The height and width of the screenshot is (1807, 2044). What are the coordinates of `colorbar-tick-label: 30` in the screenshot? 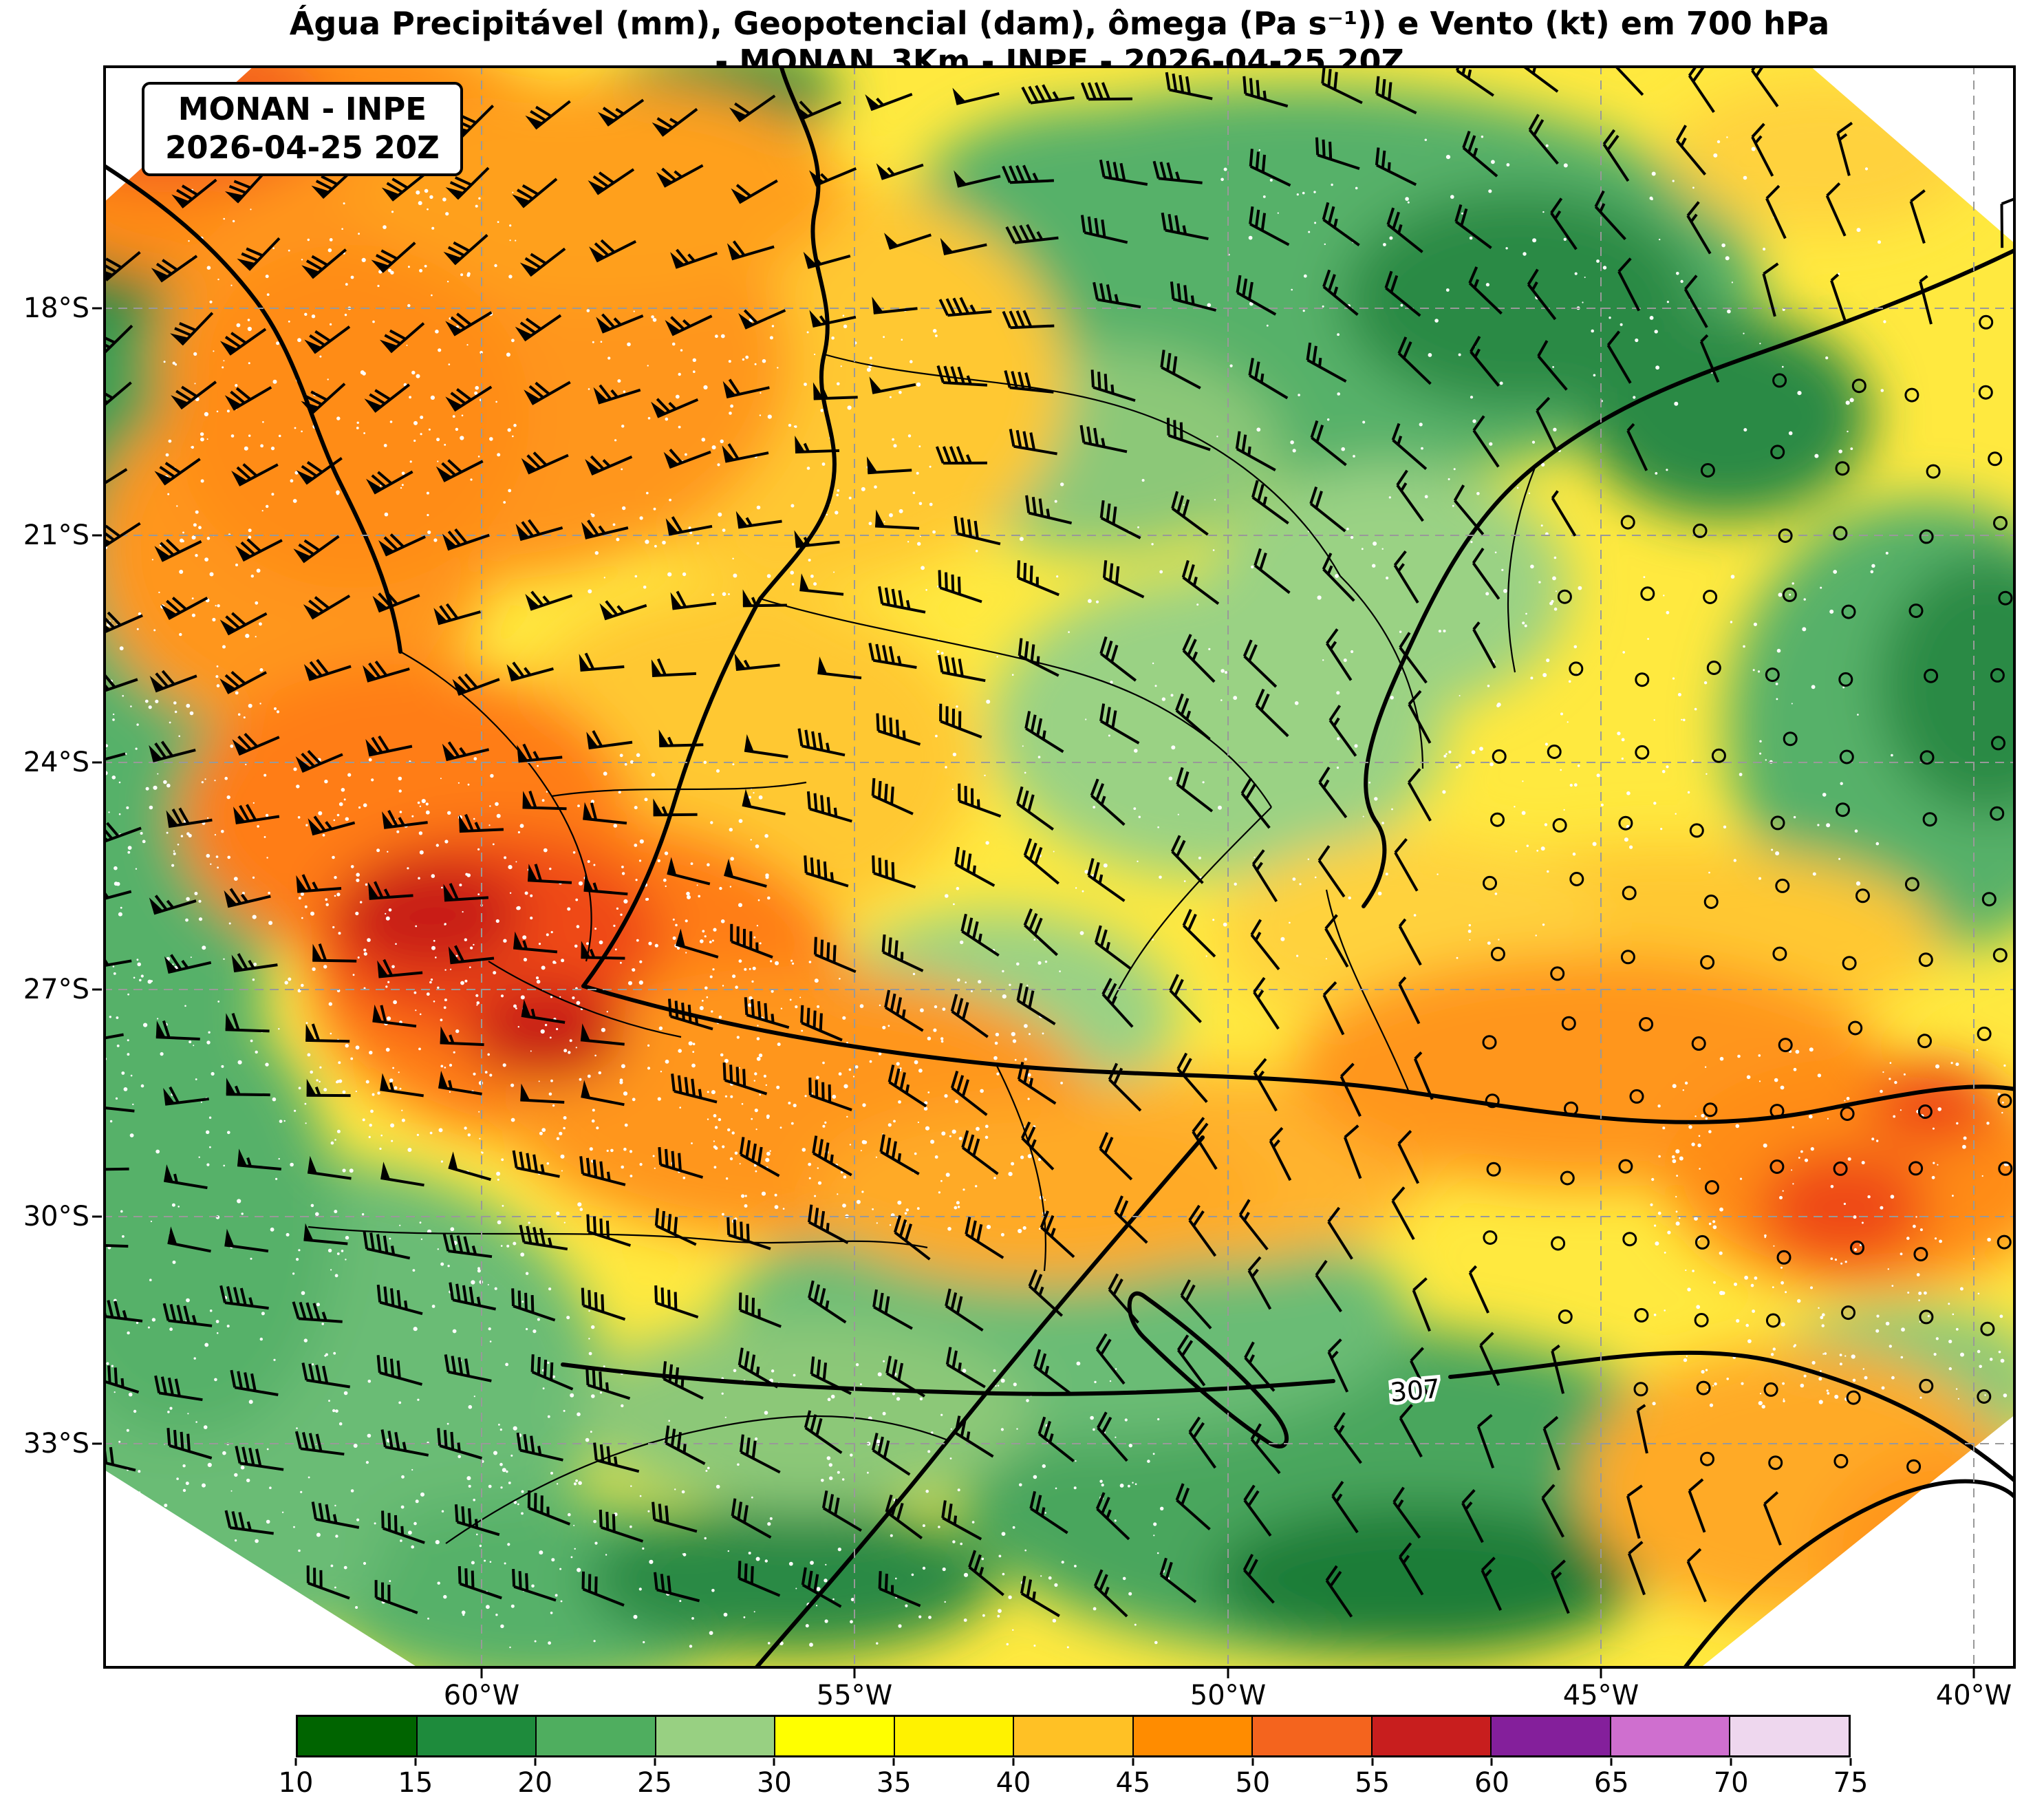 It's located at (774, 1783).